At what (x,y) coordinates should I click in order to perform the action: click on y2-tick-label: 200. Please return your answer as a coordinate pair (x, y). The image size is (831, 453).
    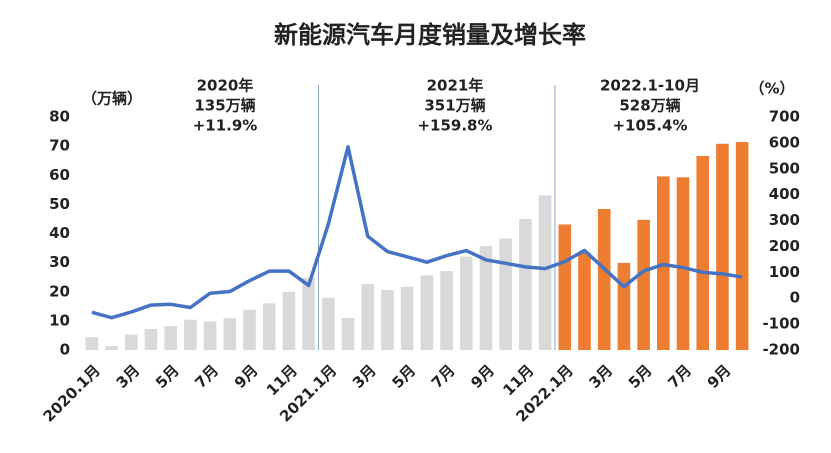
    Looking at the image, I should click on (784, 246).